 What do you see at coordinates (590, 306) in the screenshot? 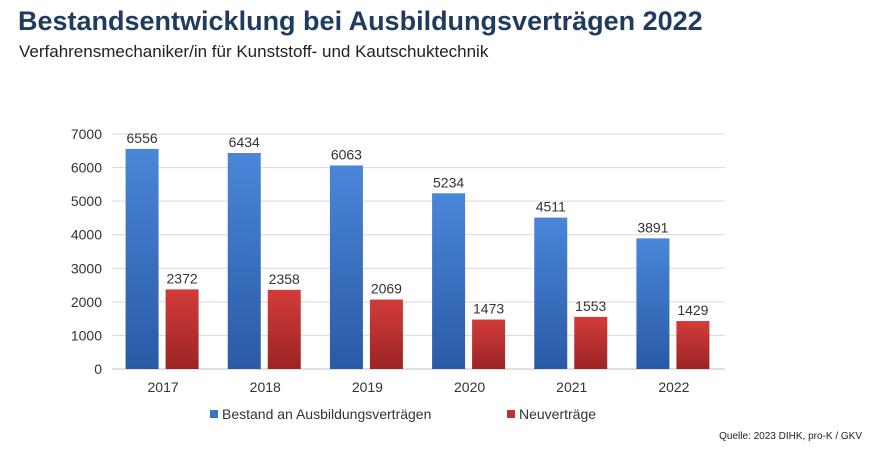
I see `data-label: 1553` at bounding box center [590, 306].